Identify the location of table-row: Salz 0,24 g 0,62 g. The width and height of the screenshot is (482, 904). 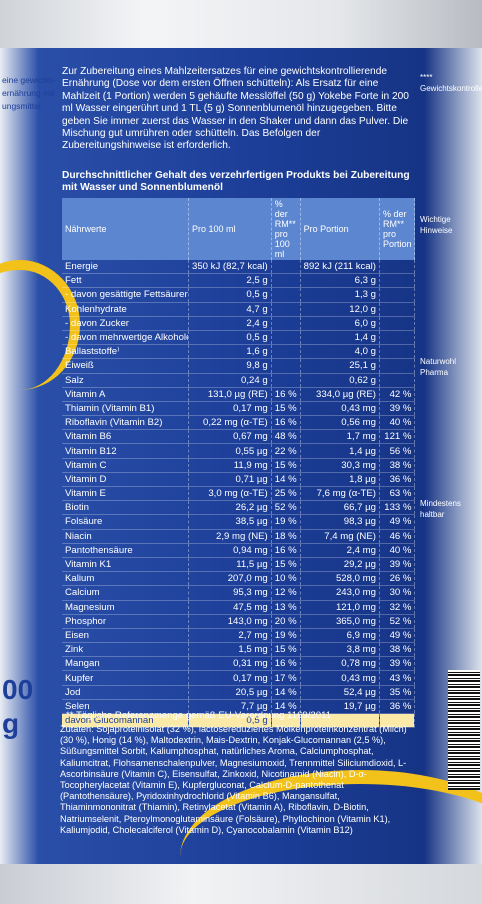
(239, 380).